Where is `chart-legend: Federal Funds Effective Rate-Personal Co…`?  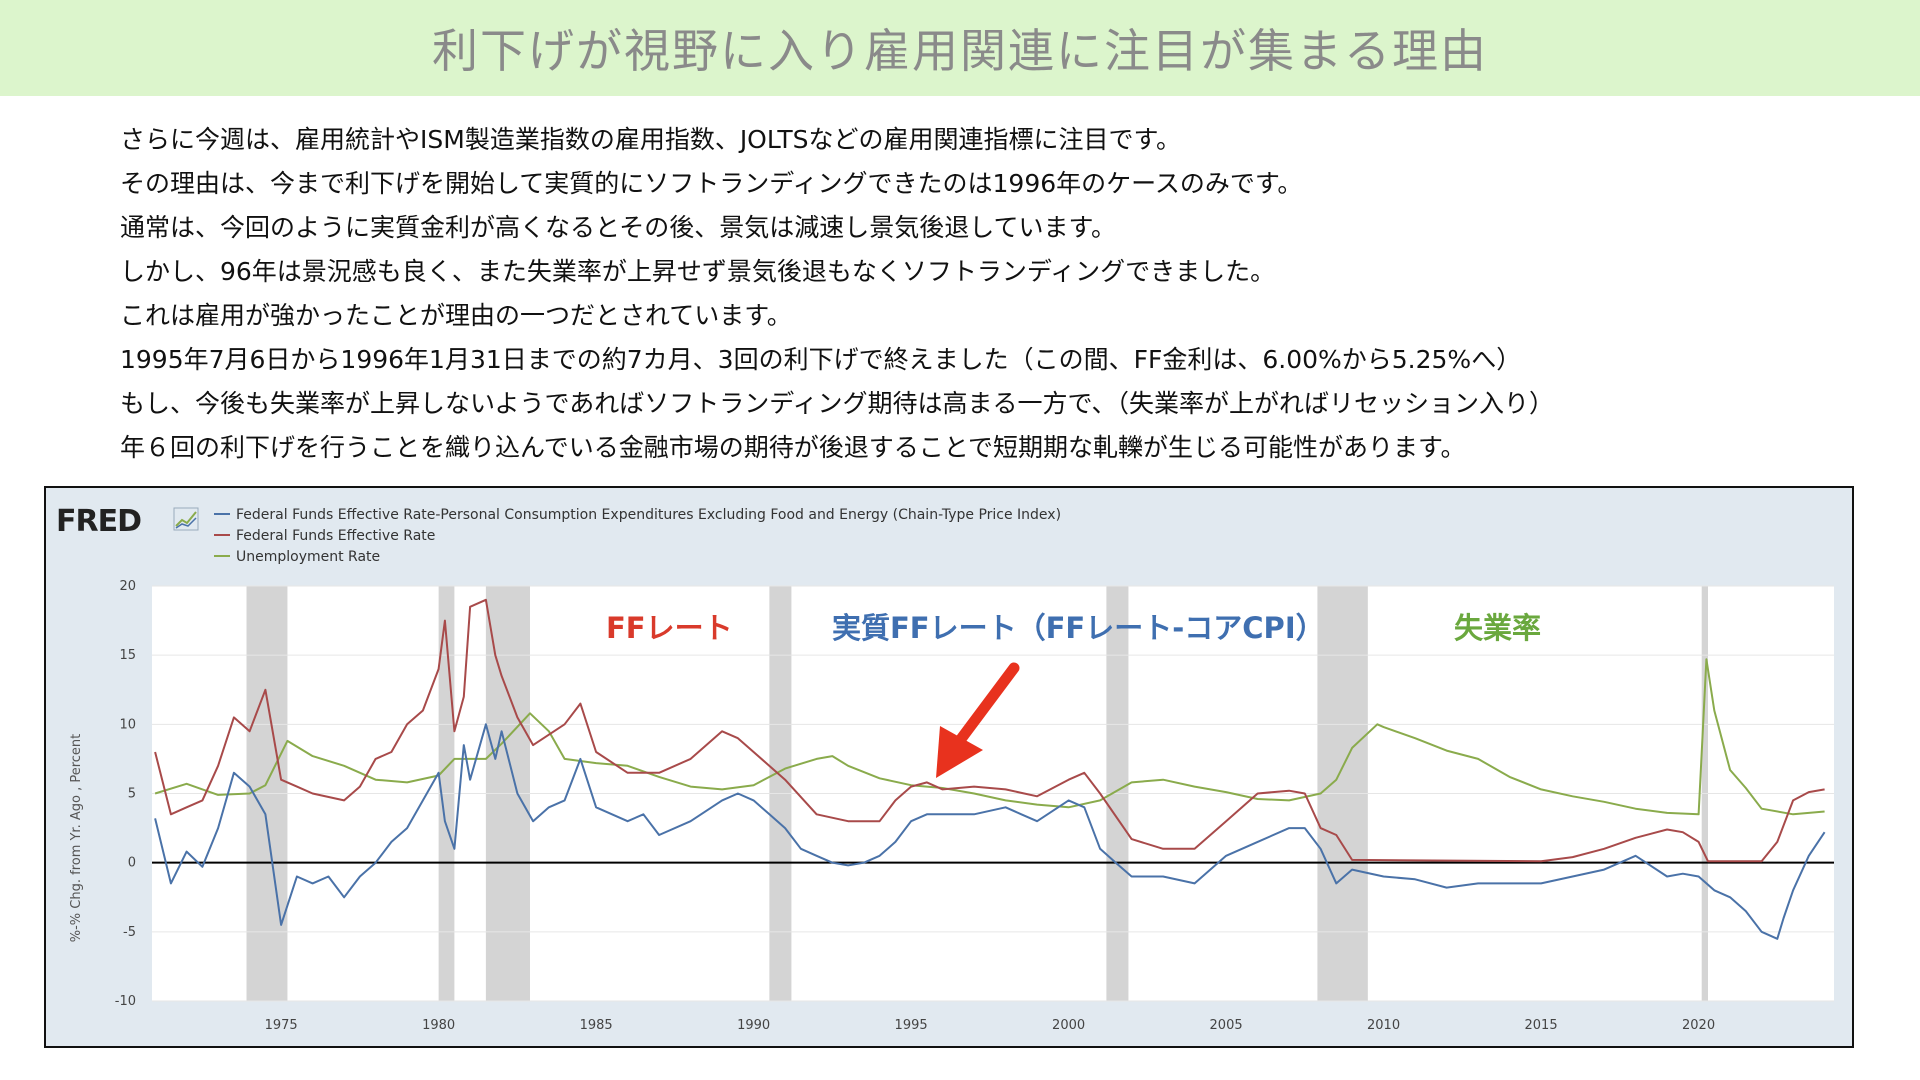
chart-legend: Federal Funds Effective Rate-Personal Co… is located at coordinates (637, 536).